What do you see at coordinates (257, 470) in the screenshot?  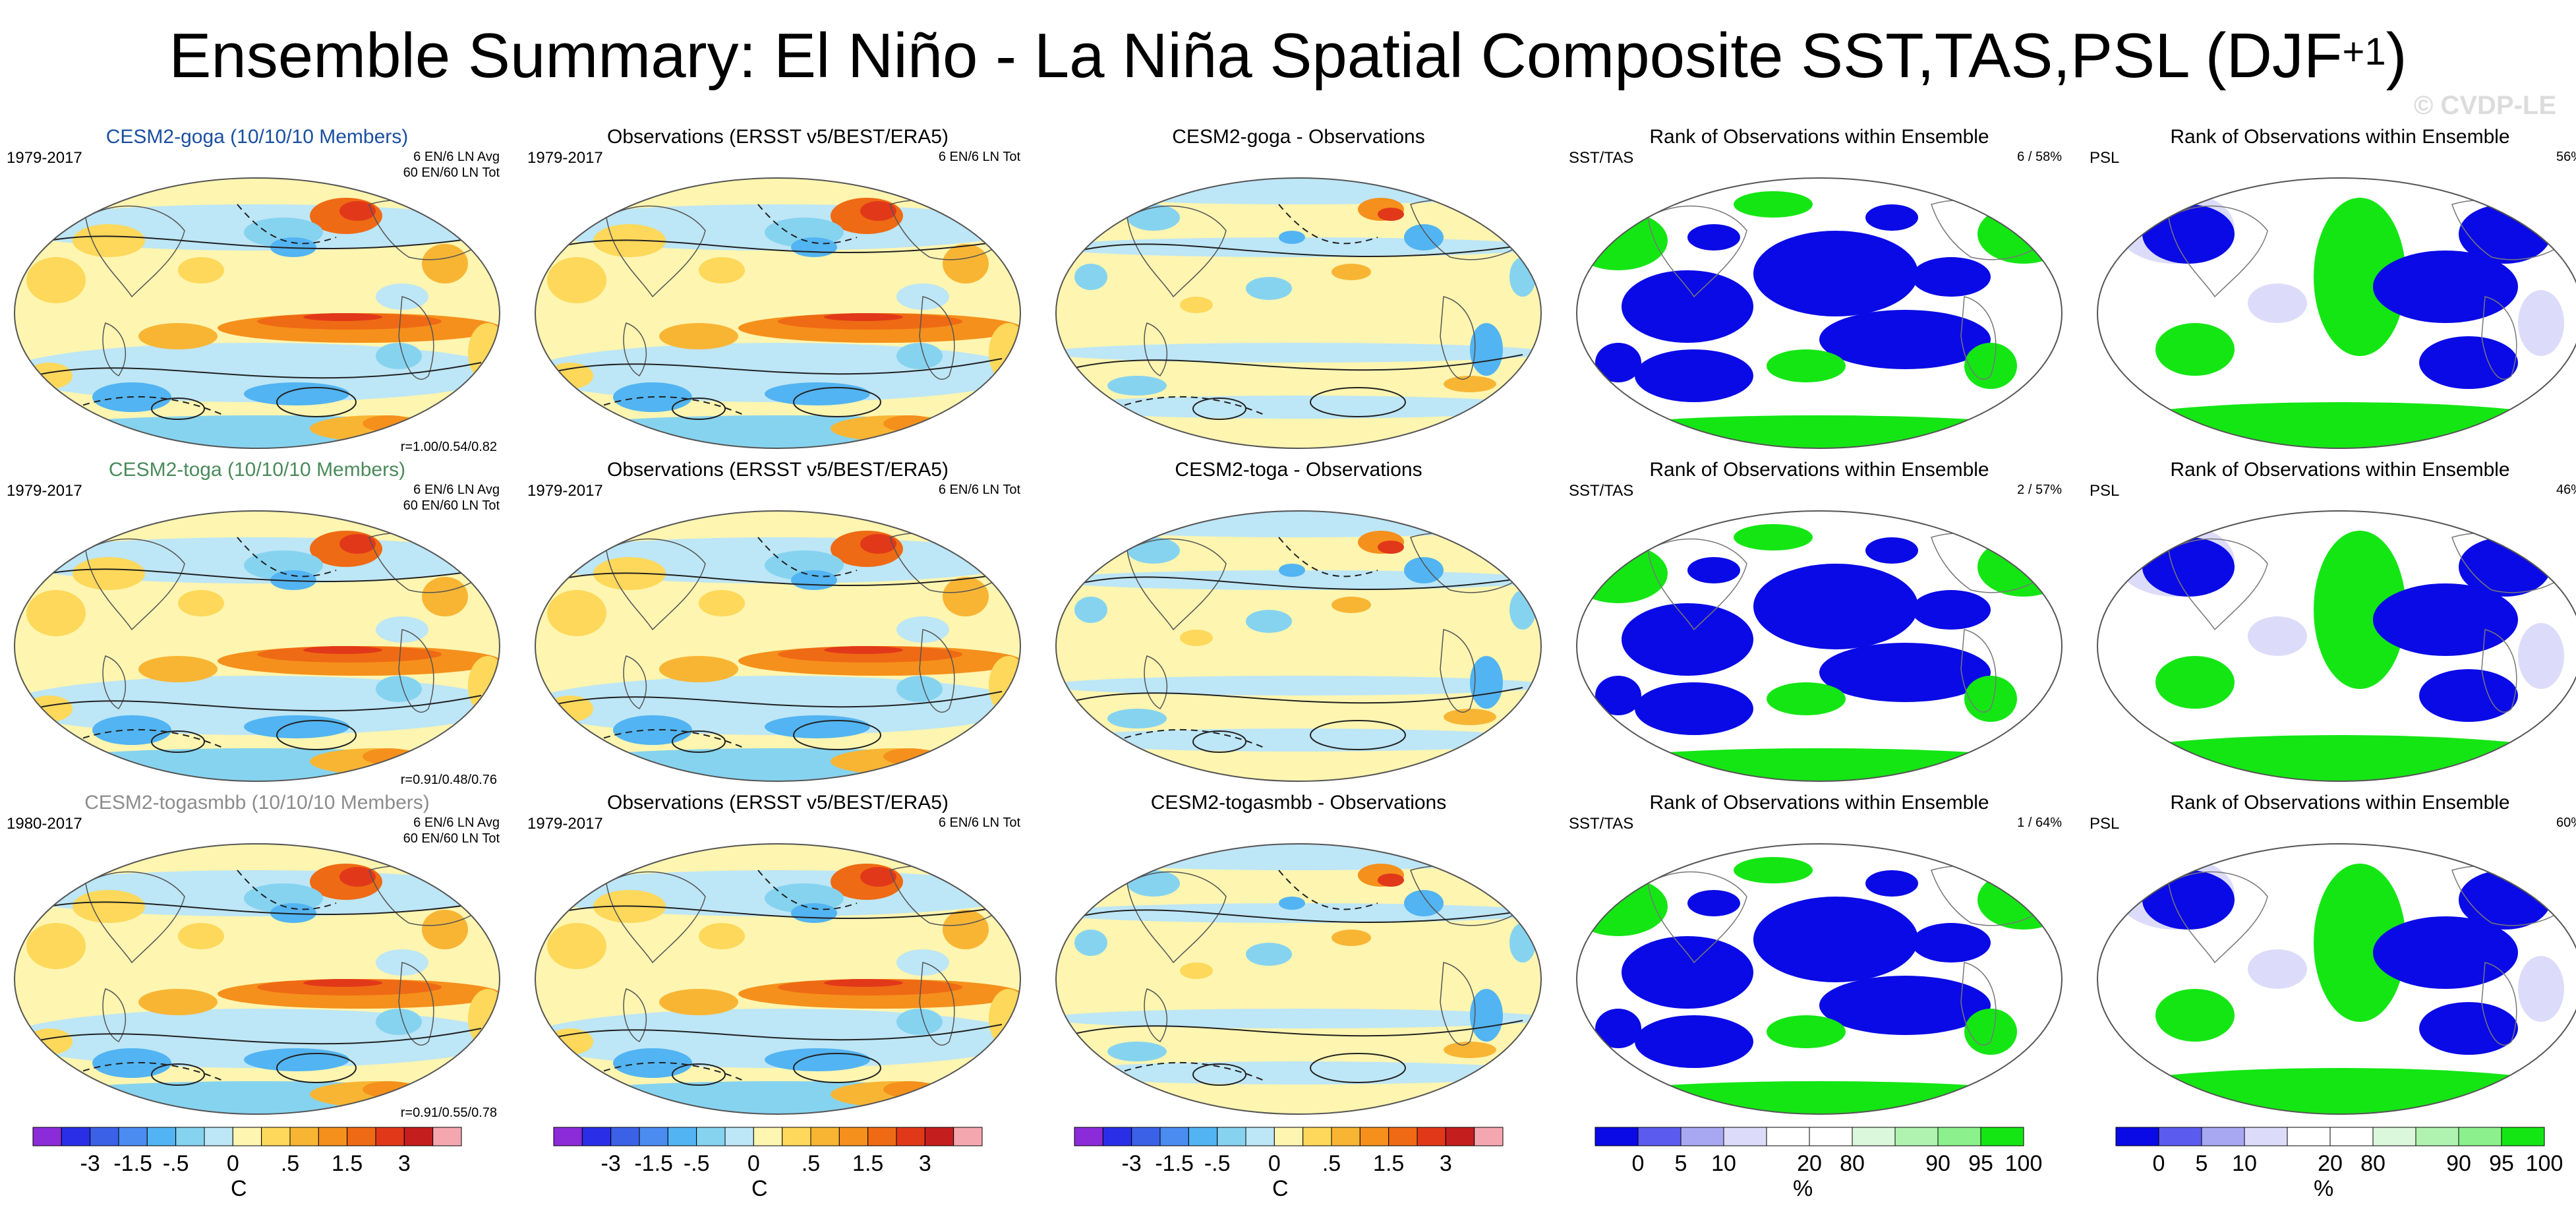 I see `panel-title: CESM2-toga (10/10/10 Members)` at bounding box center [257, 470].